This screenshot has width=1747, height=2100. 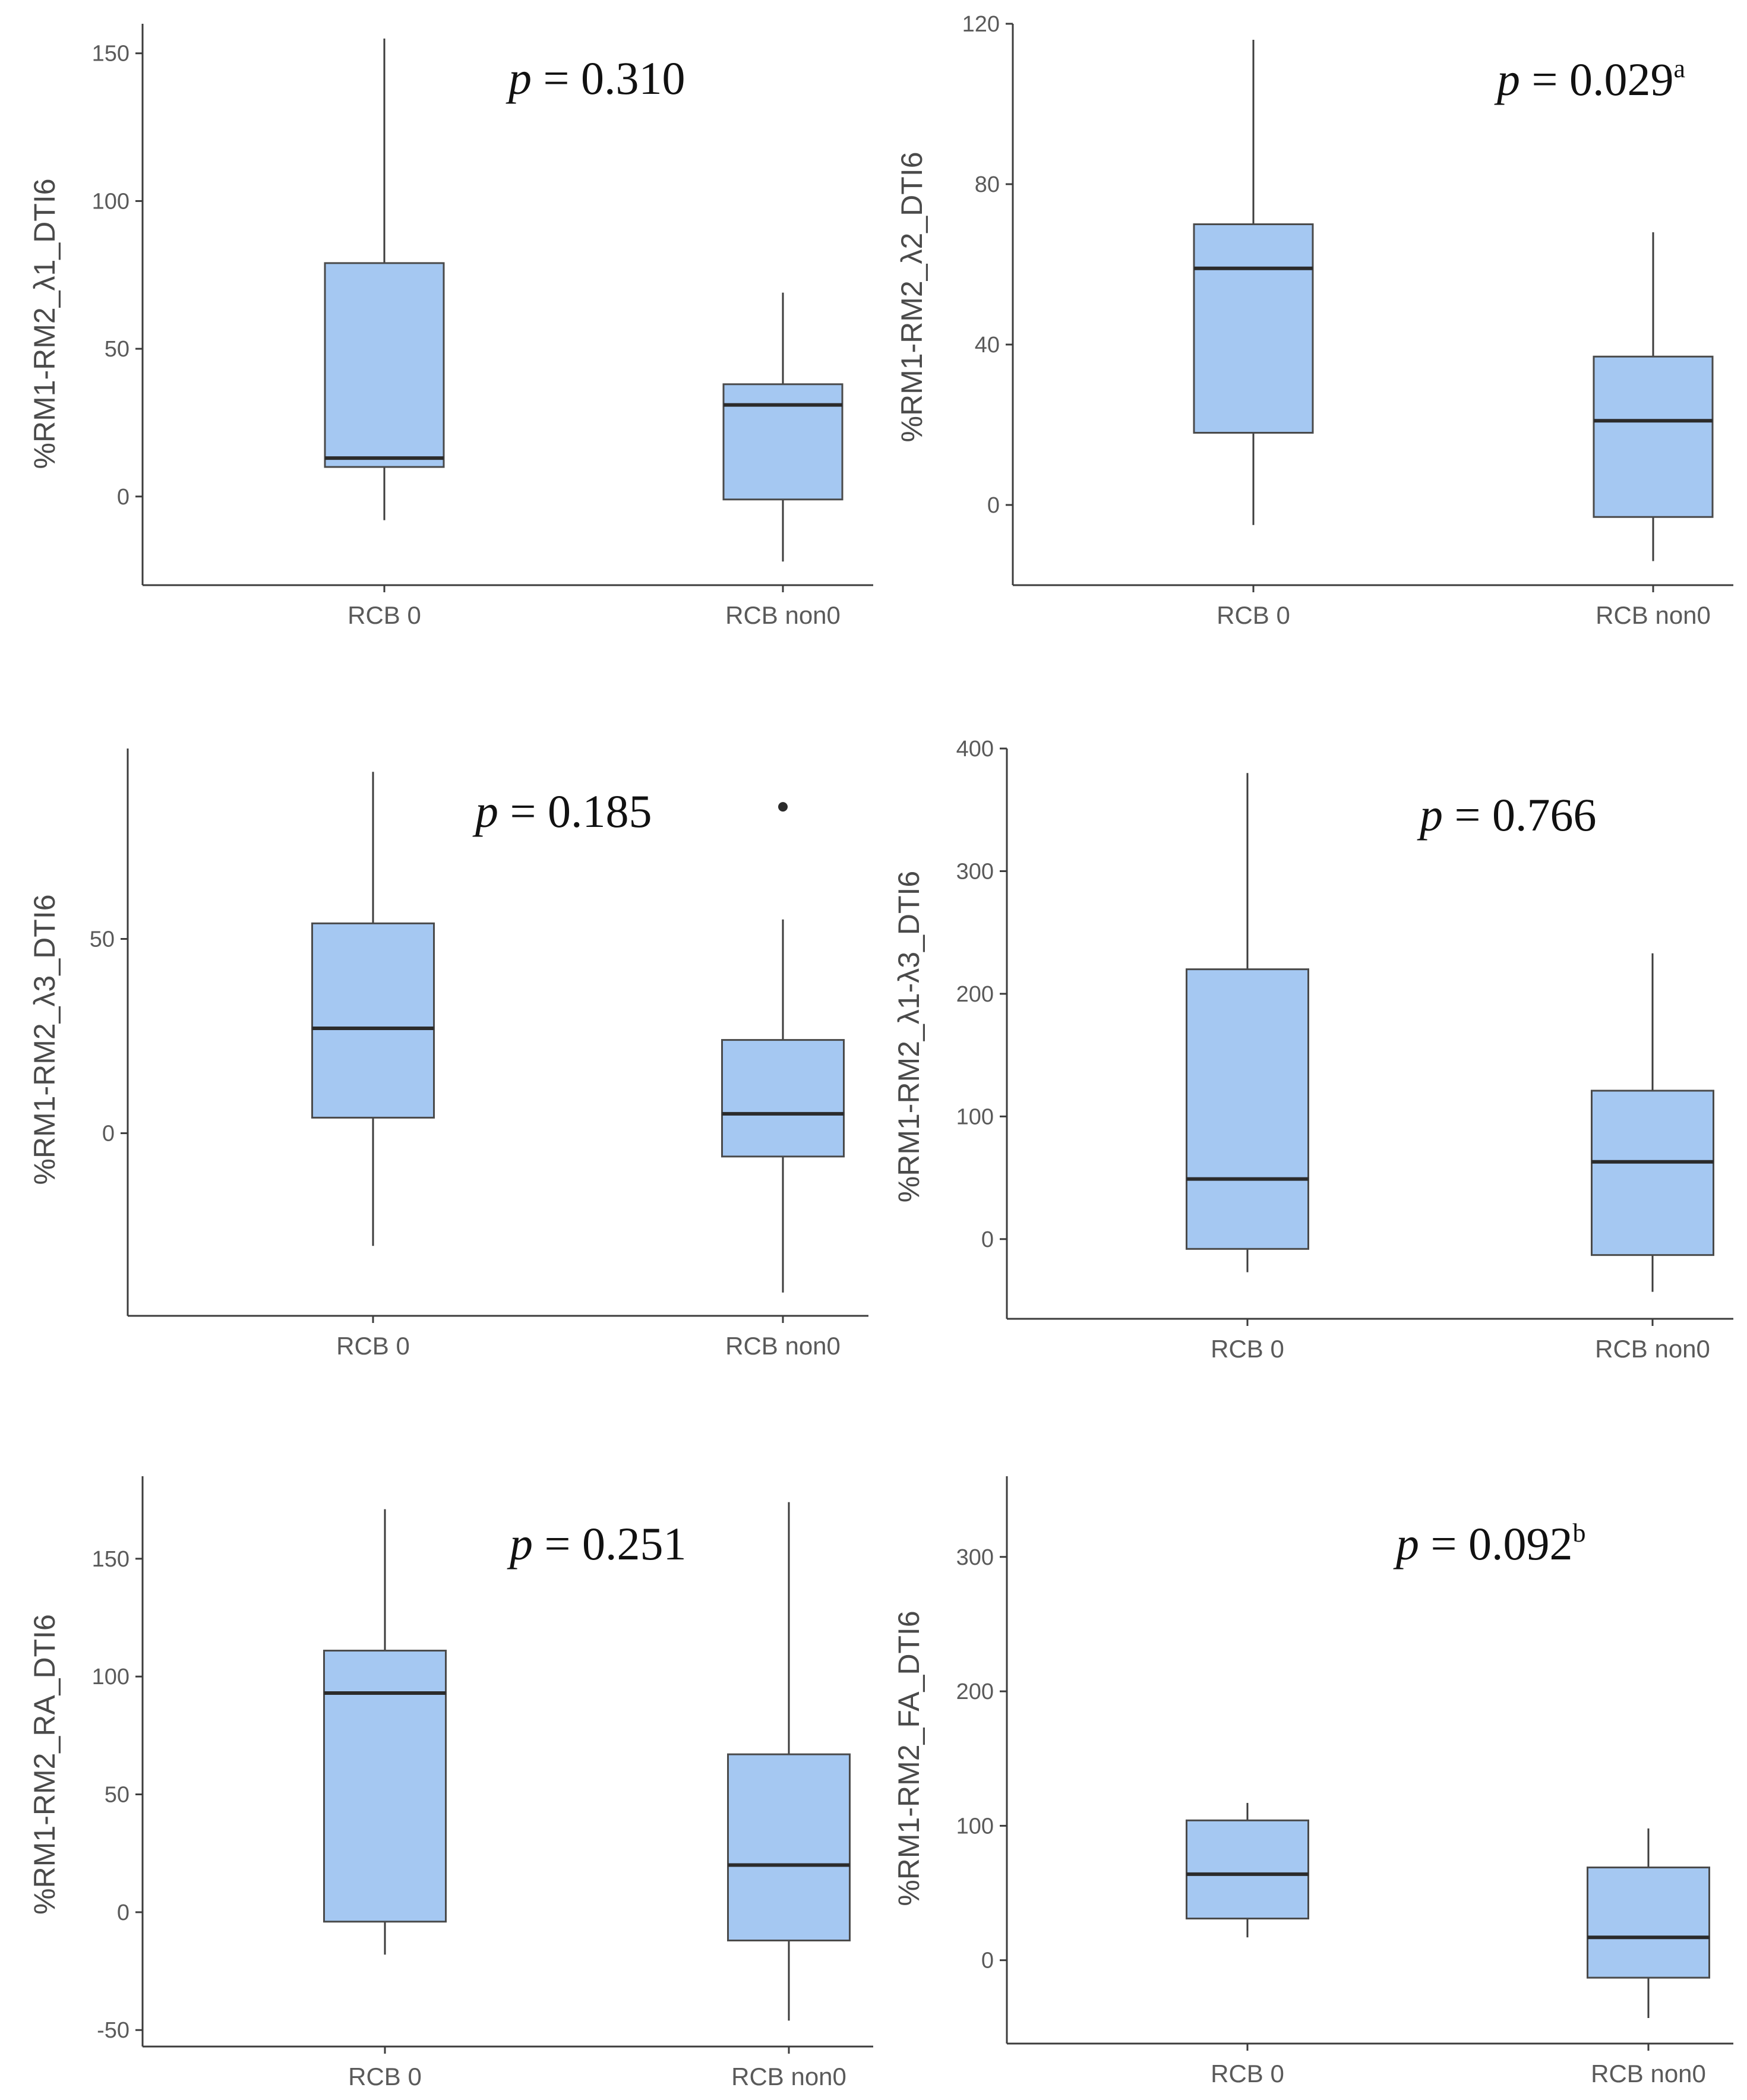 I want to click on p-value-annotation: p = 0.092b, so click(x=1489, y=1544).